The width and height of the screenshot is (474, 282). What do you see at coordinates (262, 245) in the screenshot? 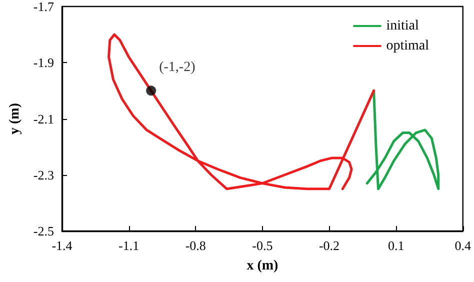
I see `x-tick-label: -0.5` at bounding box center [262, 245].